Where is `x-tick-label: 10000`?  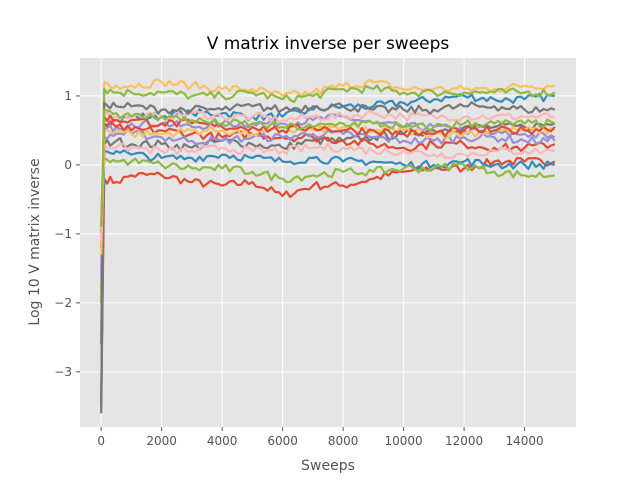 x-tick-label: 10000 is located at coordinates (404, 441).